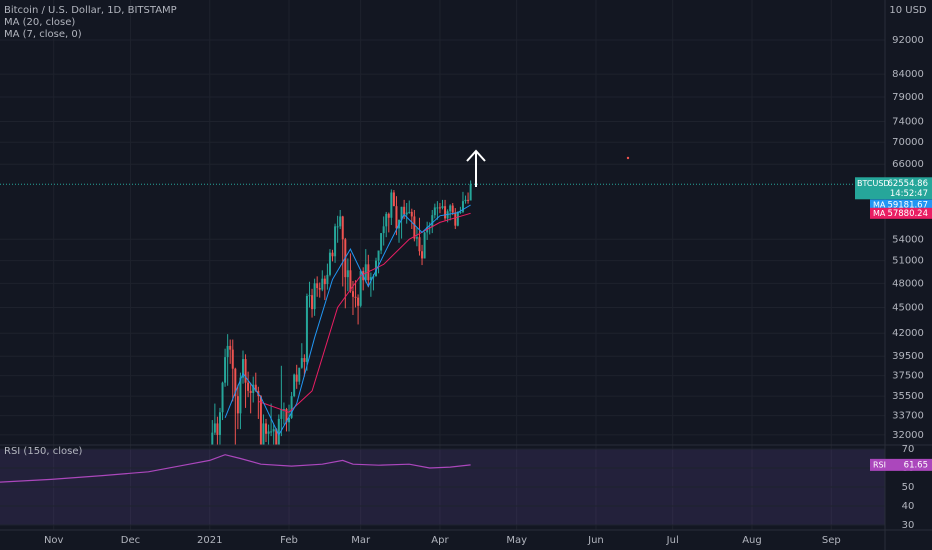  Describe the element at coordinates (879, 464) in the screenshot. I see `rsi-tag-name: RSI` at that location.